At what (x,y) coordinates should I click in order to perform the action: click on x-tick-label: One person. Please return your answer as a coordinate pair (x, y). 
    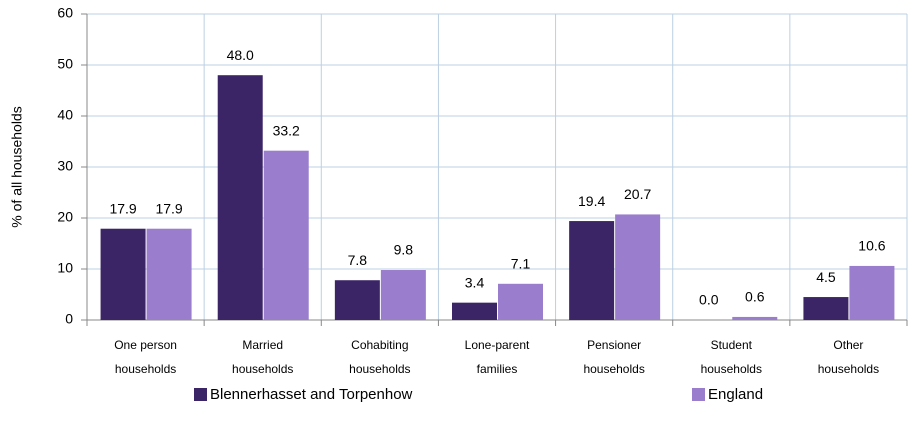
    Looking at the image, I should click on (145, 345).